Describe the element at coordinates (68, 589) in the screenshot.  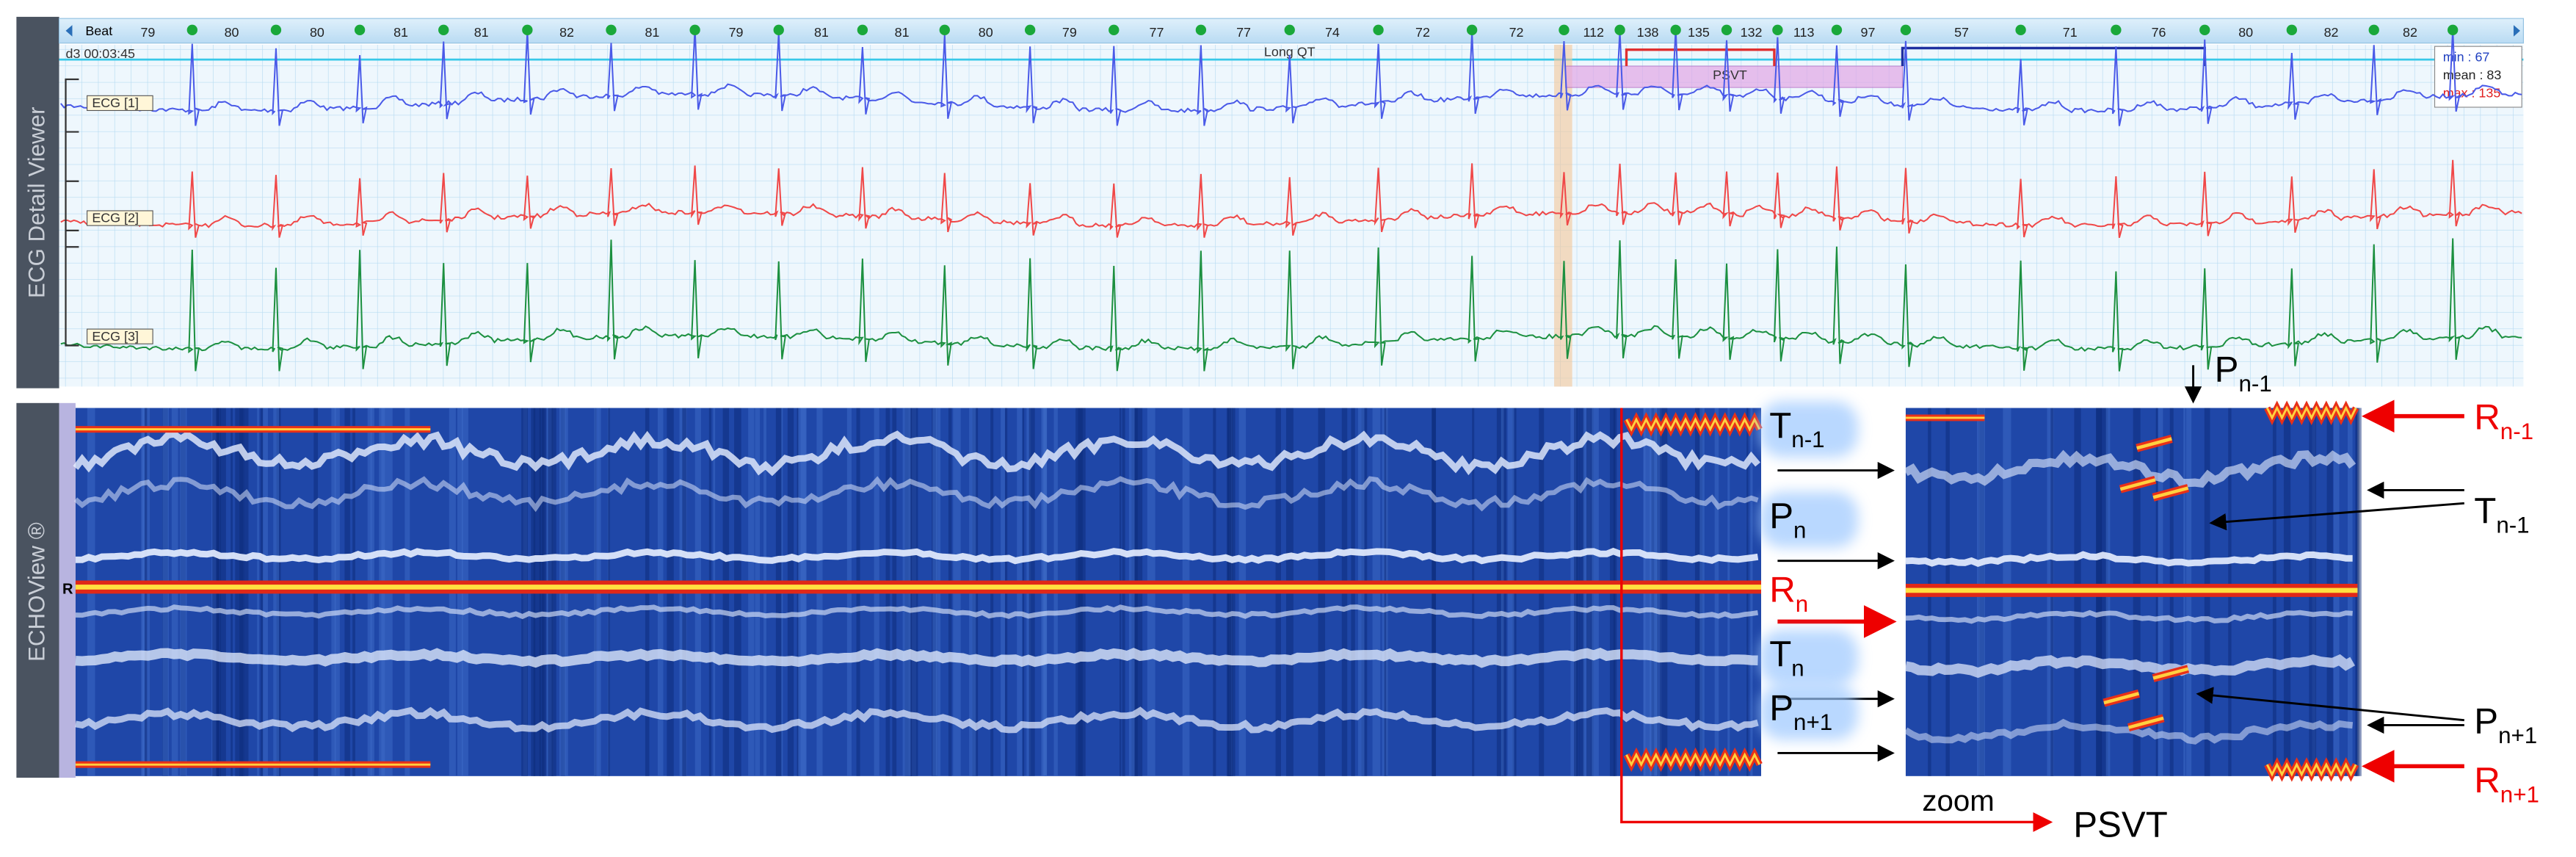
I see `r-marker: R` at that location.